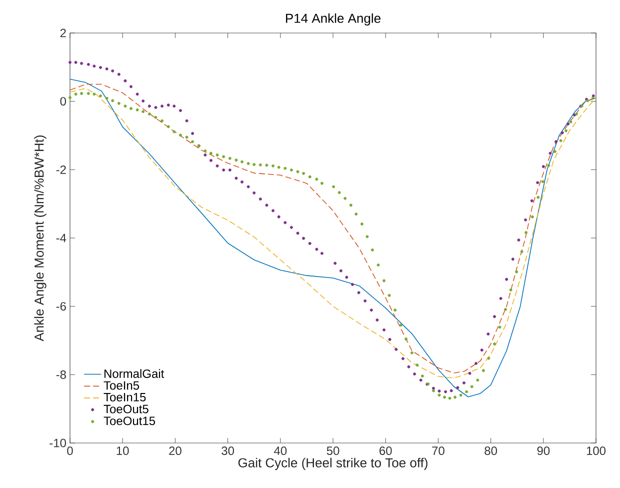  I want to click on chart-title: P14 Ankle Angle, so click(333, 19).